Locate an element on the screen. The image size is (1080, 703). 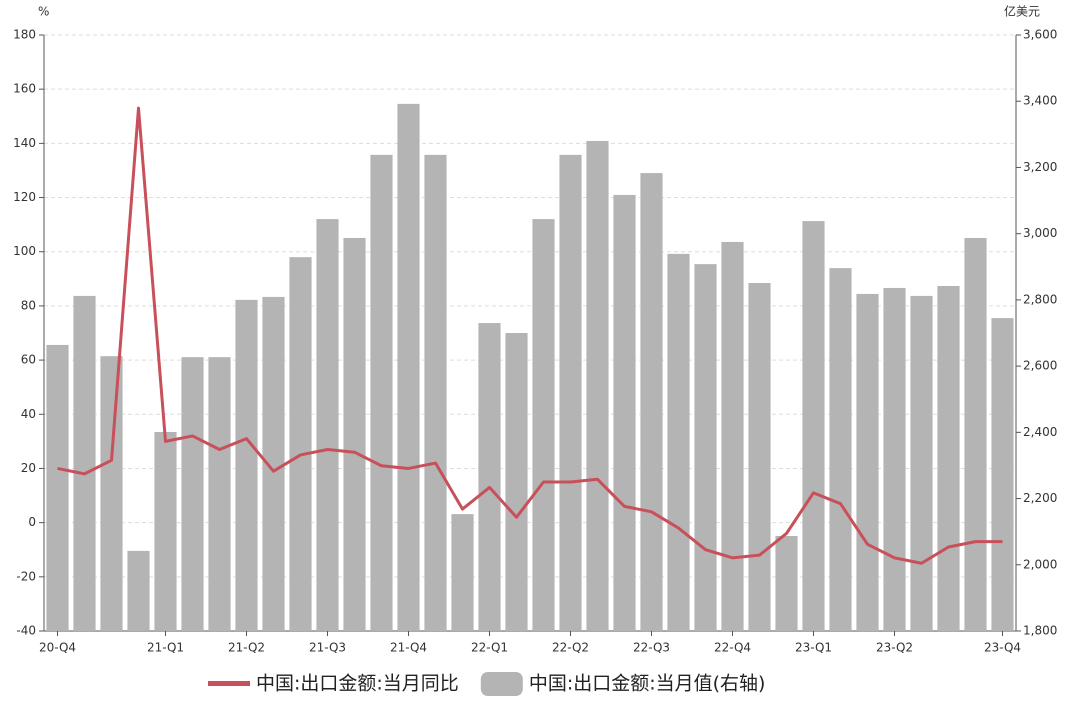
legend-label: 中国:出口金额:当月值(右轴) is located at coordinates (647, 684).